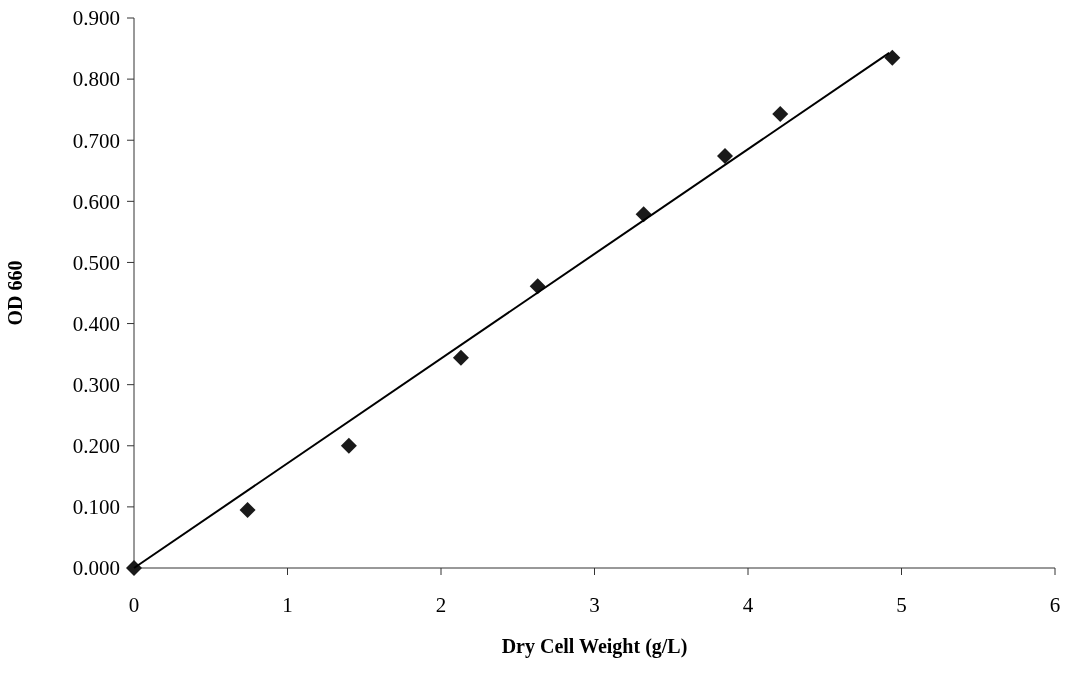 This screenshot has height=673, width=1075. I want to click on x-tick-label: 3, so click(594, 605).